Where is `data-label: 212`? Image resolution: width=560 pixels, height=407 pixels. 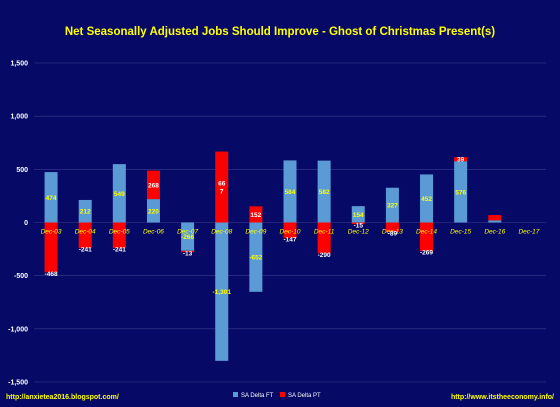
data-label: 212 is located at coordinates (85, 212).